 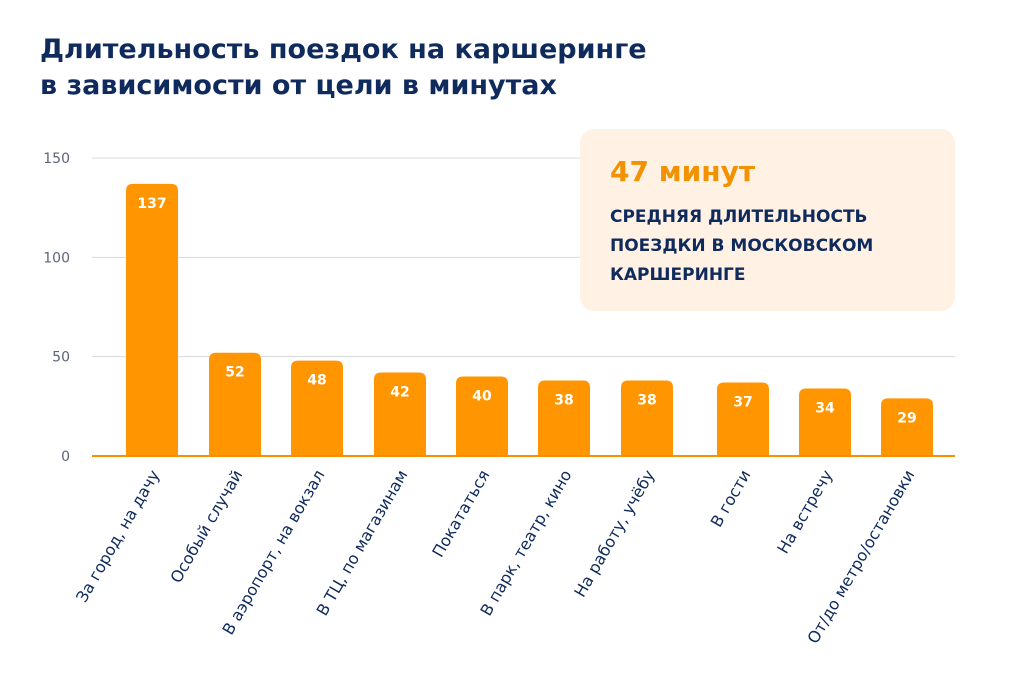 I want to click on x-tick-label: В гости, so click(x=731, y=499).